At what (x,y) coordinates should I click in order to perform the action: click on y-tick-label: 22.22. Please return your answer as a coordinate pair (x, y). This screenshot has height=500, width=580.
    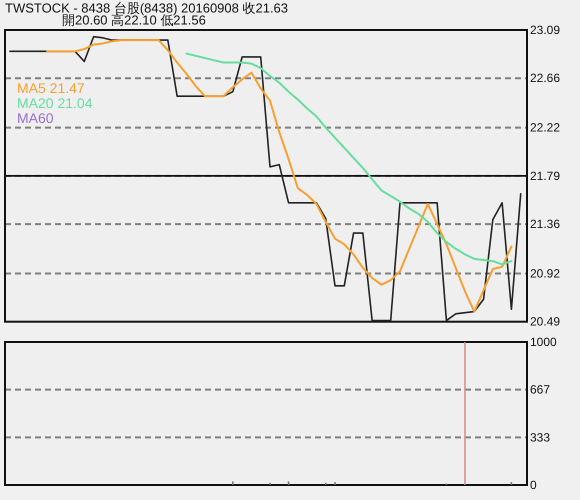
    Looking at the image, I should click on (545, 127).